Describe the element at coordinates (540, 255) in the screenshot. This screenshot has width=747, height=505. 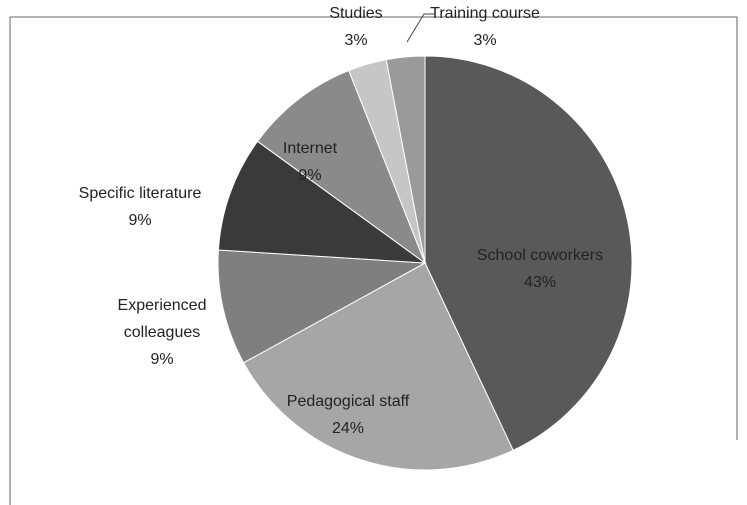
I see `category-label: School coworkers` at that location.